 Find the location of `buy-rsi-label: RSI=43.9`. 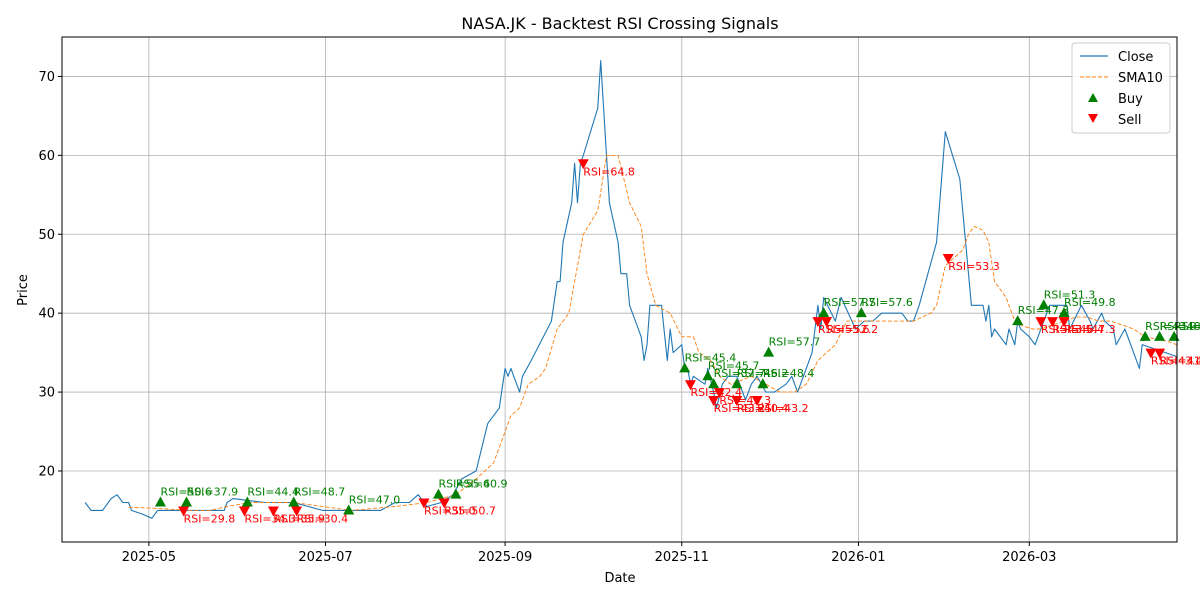

buy-rsi-label: RSI=43.9 is located at coordinates (1171, 326).